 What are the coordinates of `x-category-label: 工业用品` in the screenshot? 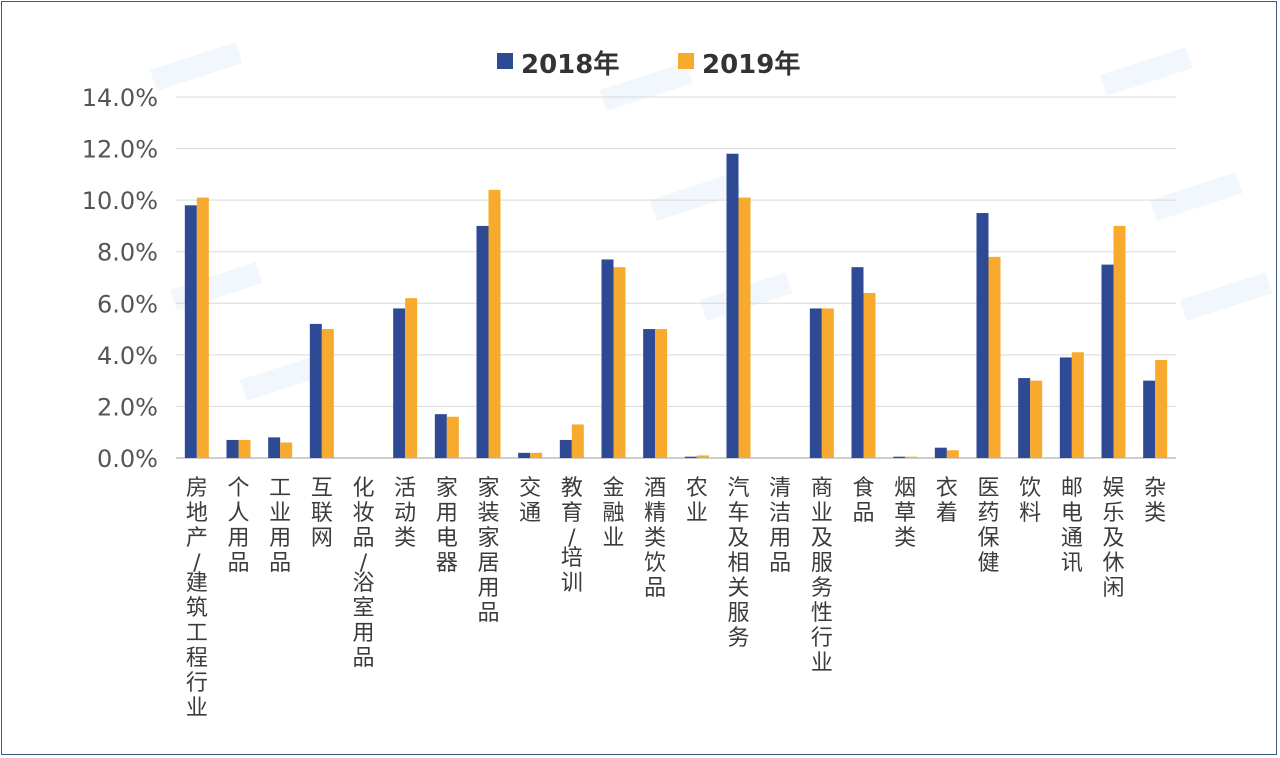 It's located at (280, 526).